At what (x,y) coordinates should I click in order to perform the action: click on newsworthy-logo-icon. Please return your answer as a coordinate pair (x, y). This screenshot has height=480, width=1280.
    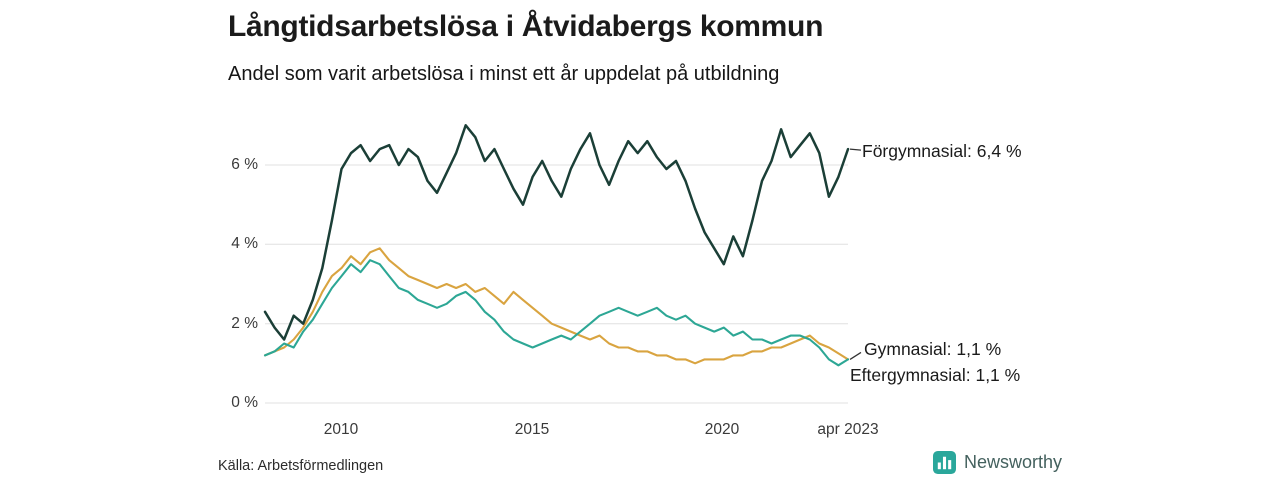
    Looking at the image, I should click on (944, 462).